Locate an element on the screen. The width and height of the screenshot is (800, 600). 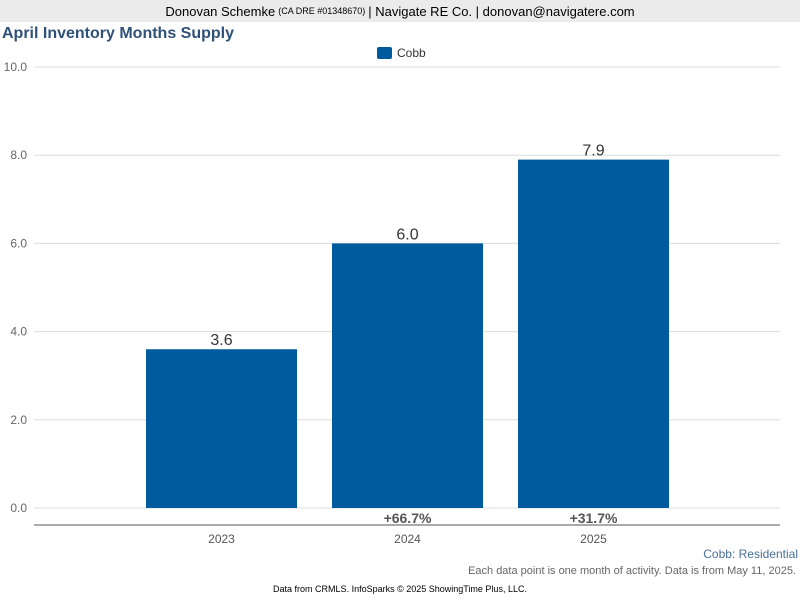
y-tick-label: 10.0 is located at coordinates (16, 67).